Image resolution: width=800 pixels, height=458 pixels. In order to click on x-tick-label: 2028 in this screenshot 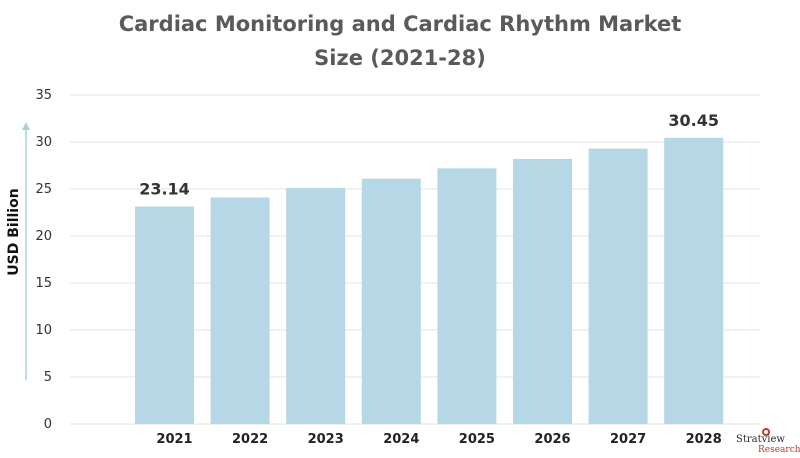, I will do `click(704, 439)`.